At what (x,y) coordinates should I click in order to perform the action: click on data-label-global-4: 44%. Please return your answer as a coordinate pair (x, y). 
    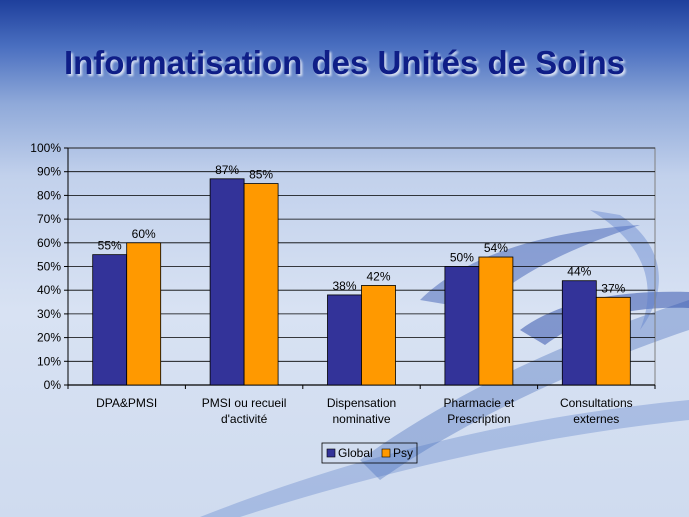
    Looking at the image, I should click on (579, 272).